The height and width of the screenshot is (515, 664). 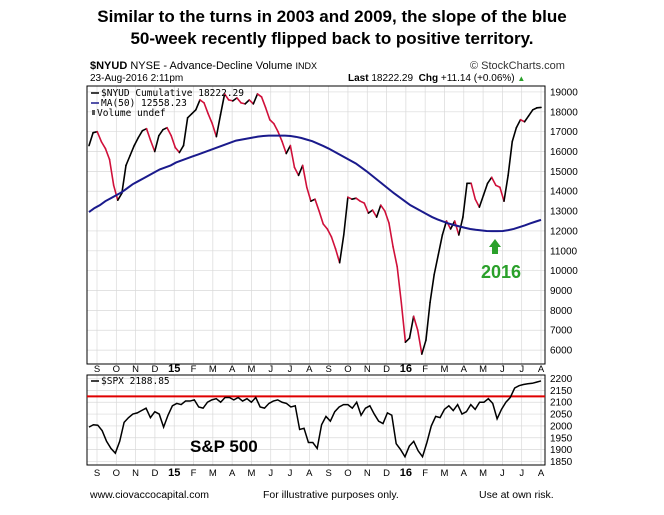 I want to click on y-tick-label: 9000, so click(x=561, y=291).